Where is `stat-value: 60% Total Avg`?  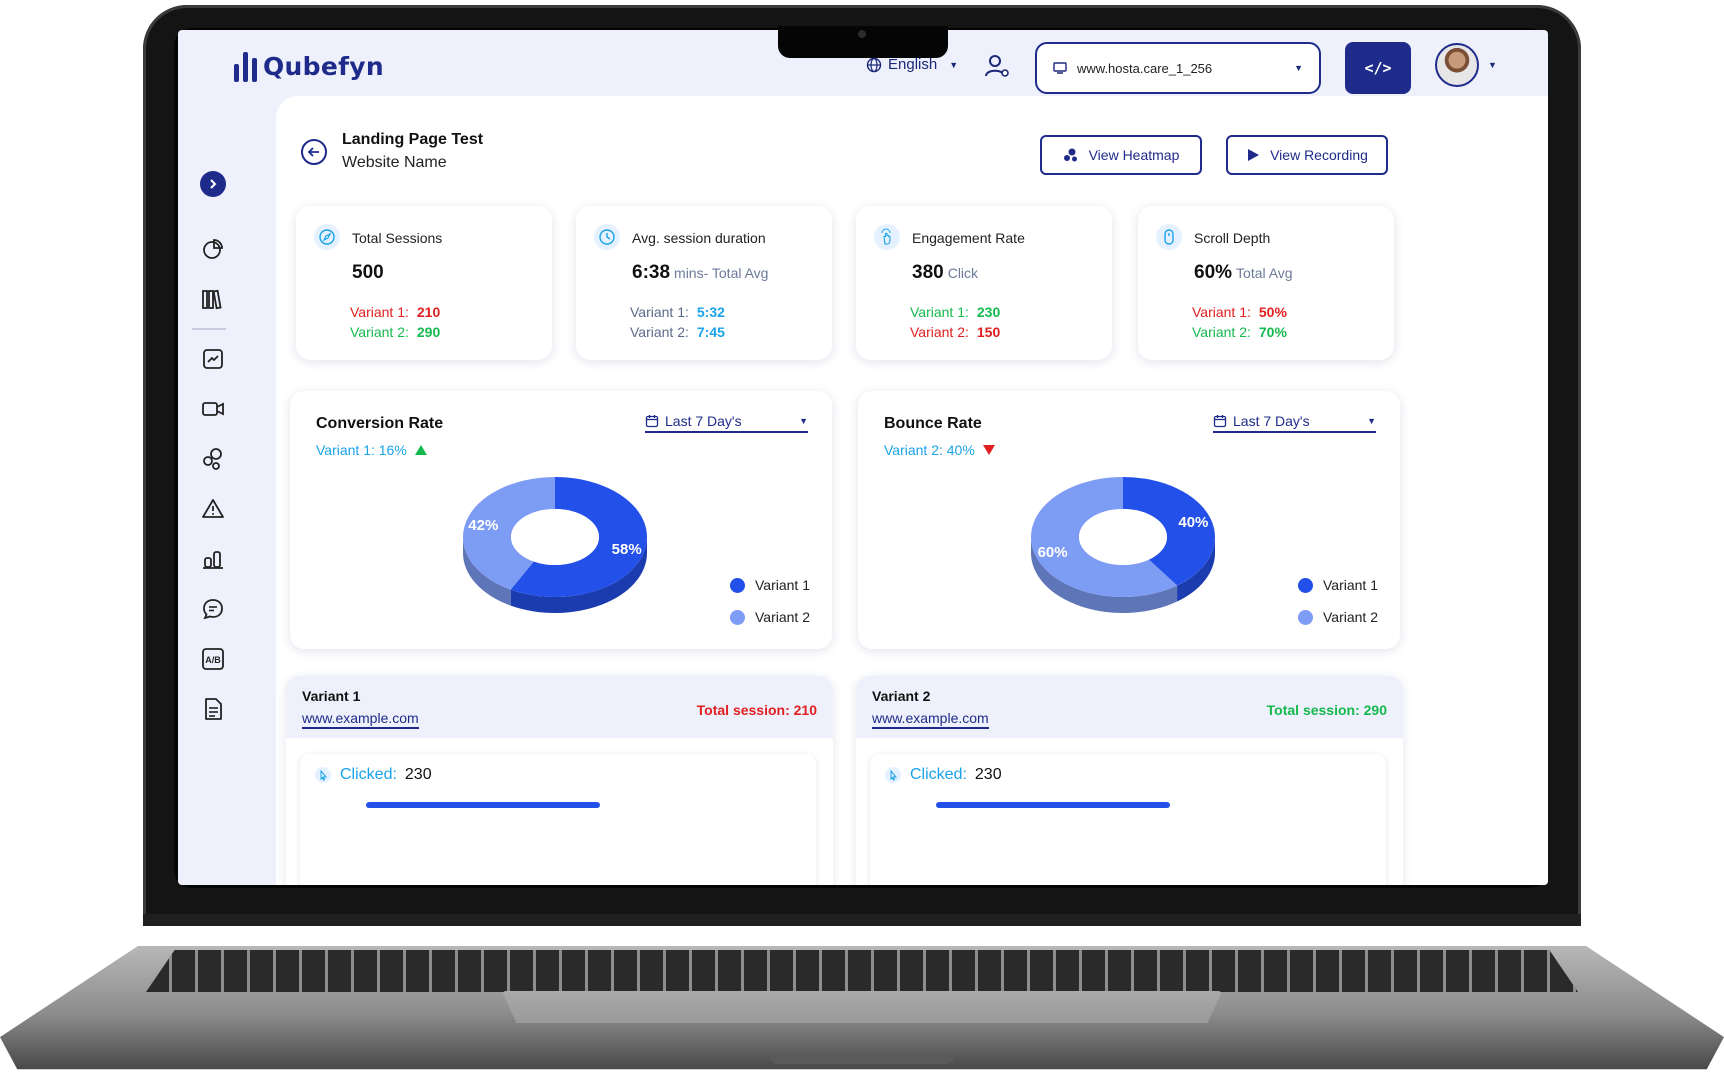
stat-value: 60% Total Avg is located at coordinates (1243, 272).